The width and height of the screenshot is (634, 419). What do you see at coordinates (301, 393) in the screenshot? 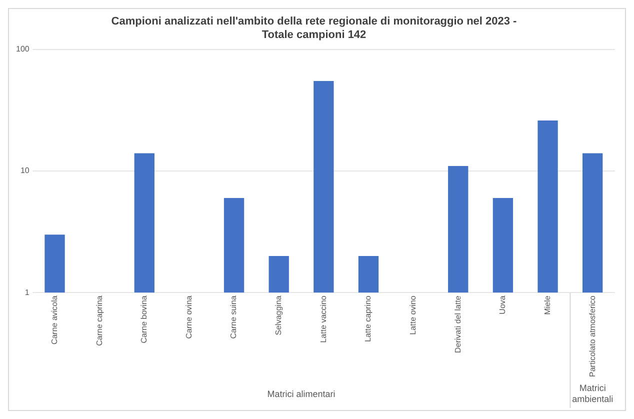
I see `text: Matrici alimentari` at bounding box center [301, 393].